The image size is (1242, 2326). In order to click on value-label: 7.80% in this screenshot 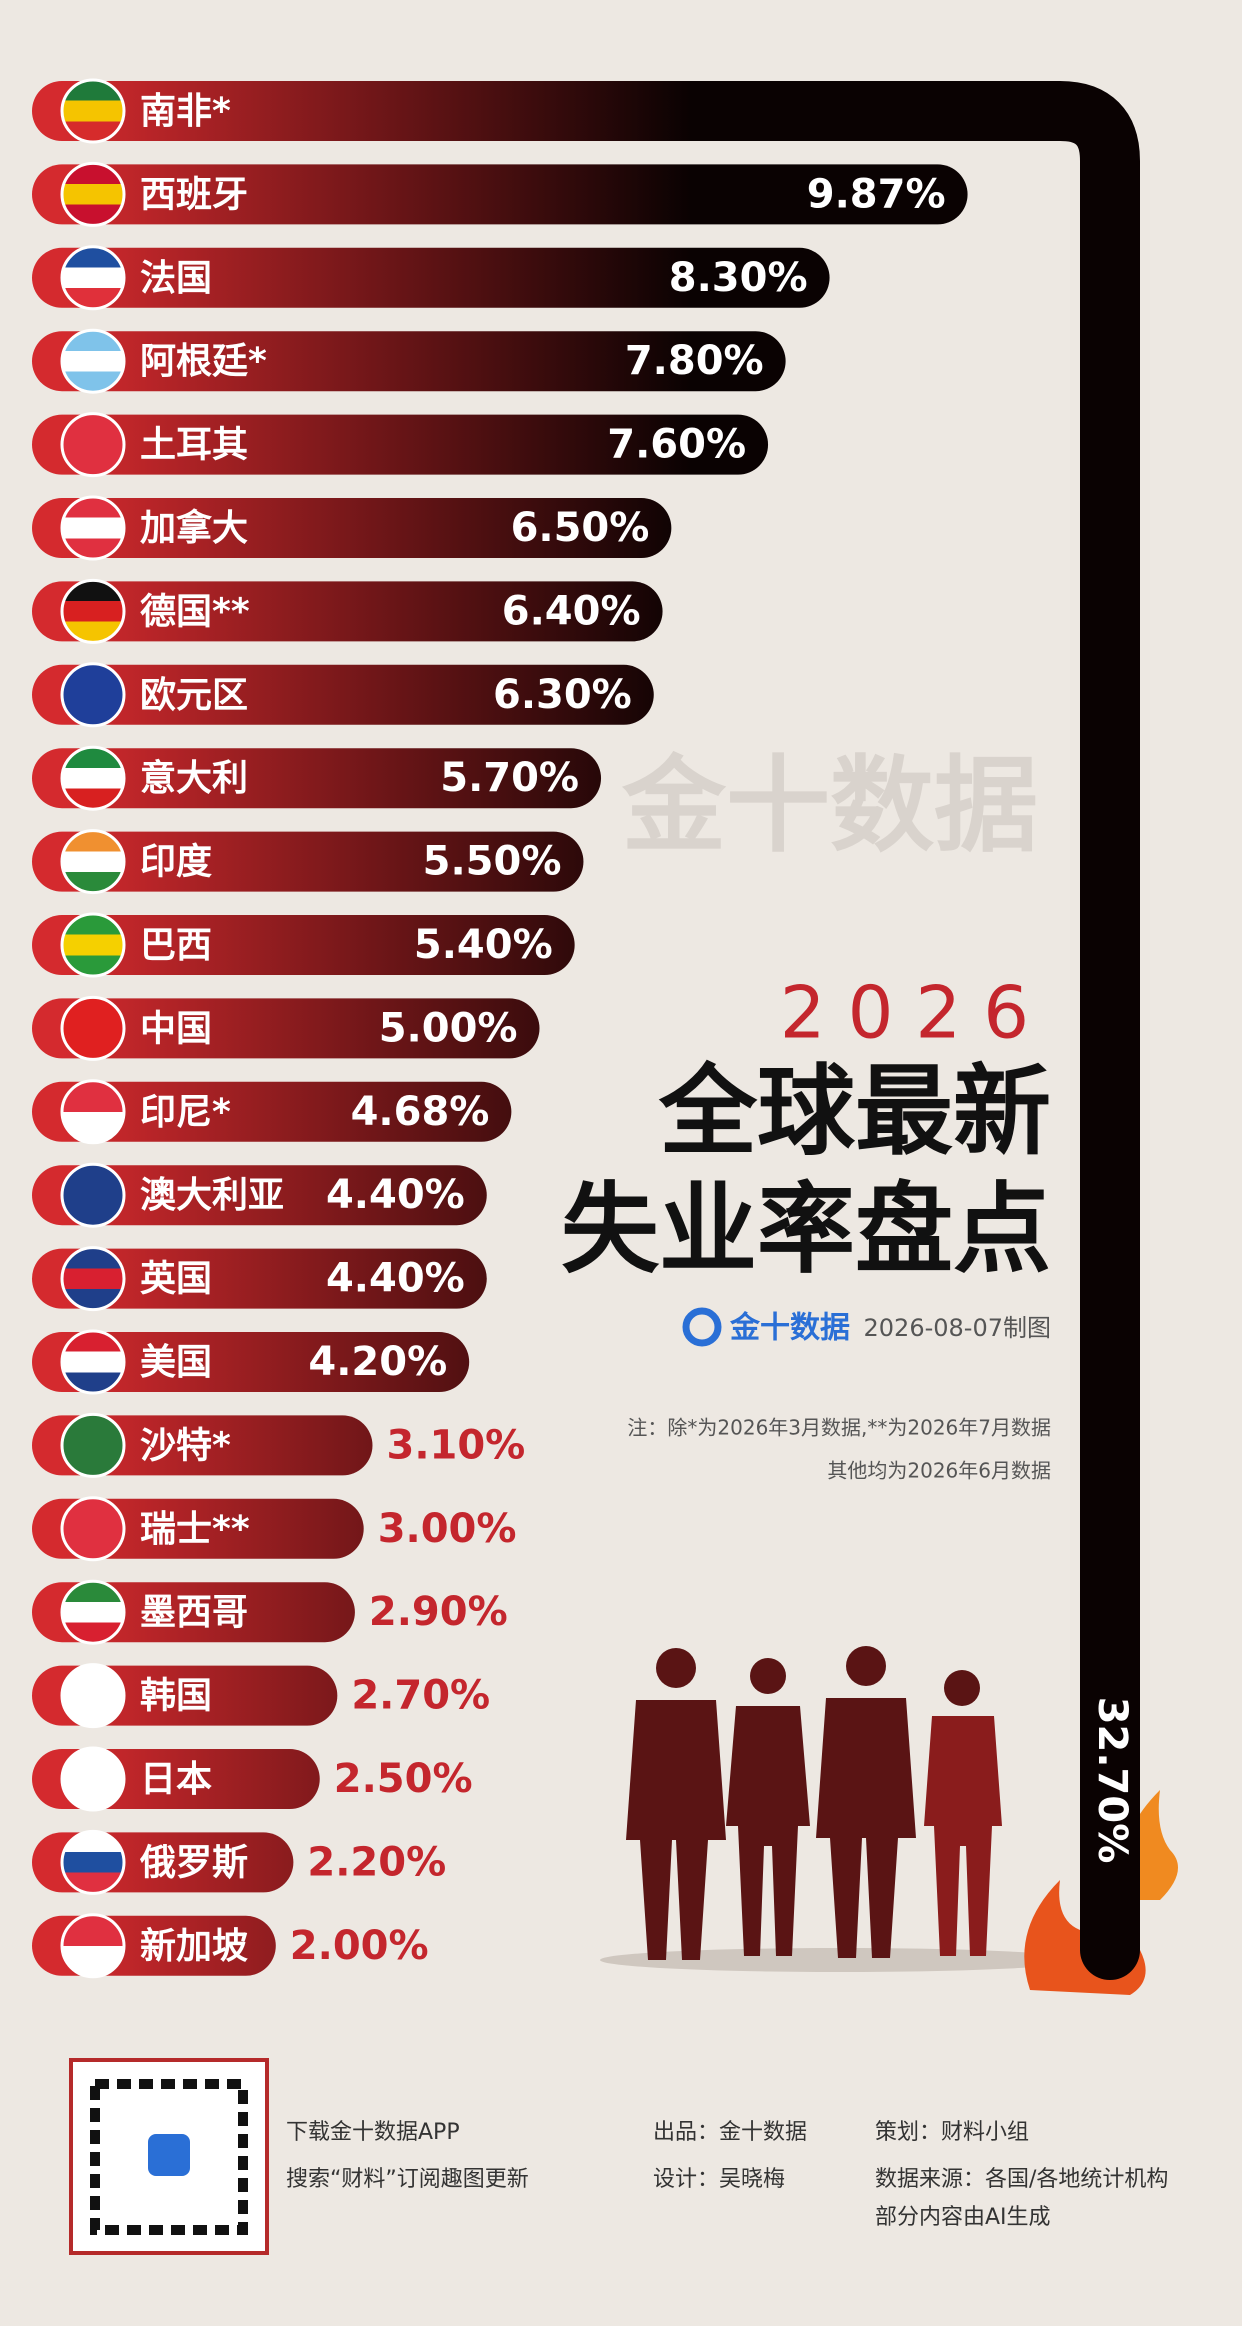, I will do `click(694, 361)`.